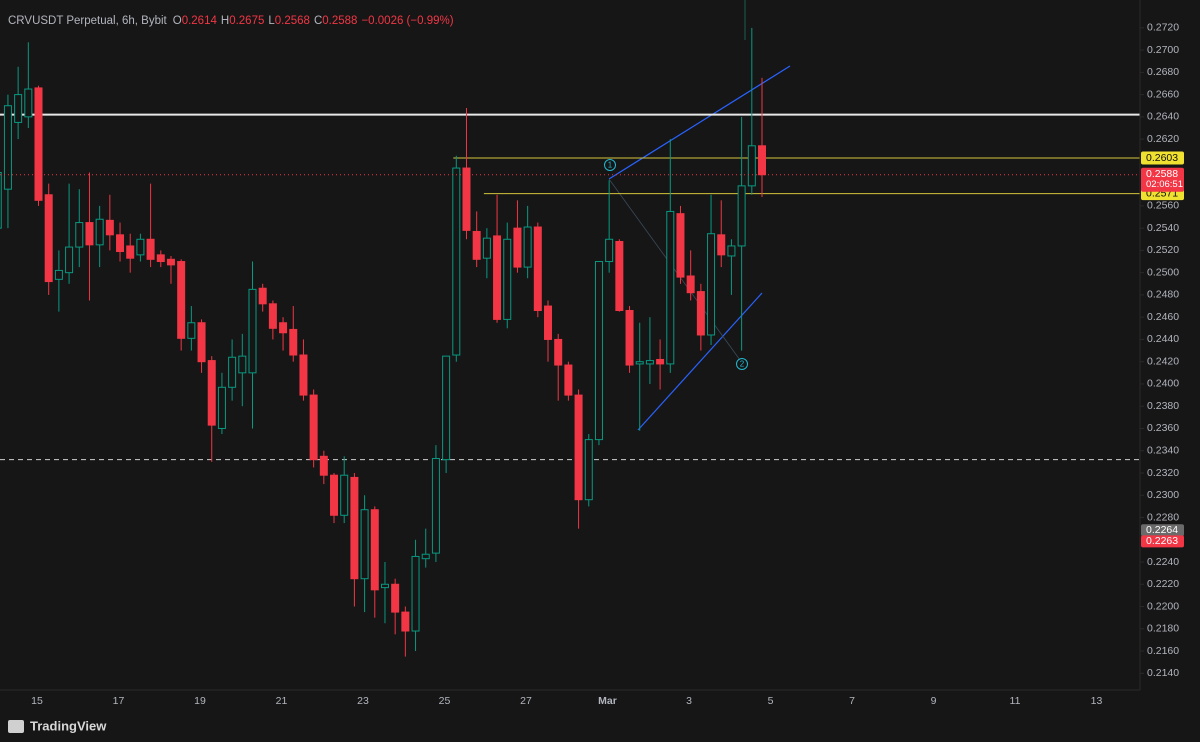 This screenshot has width=1200, height=742. Describe the element at coordinates (445, 701) in the screenshot. I see `x-tick-label: 25` at that location.